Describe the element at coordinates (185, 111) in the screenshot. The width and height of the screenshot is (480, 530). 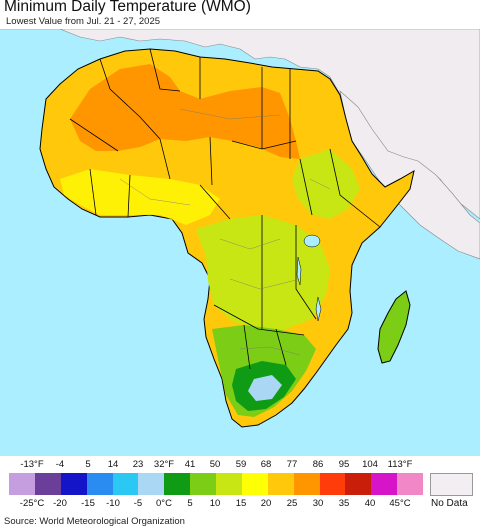
I see `sahara-hot-zone` at that location.